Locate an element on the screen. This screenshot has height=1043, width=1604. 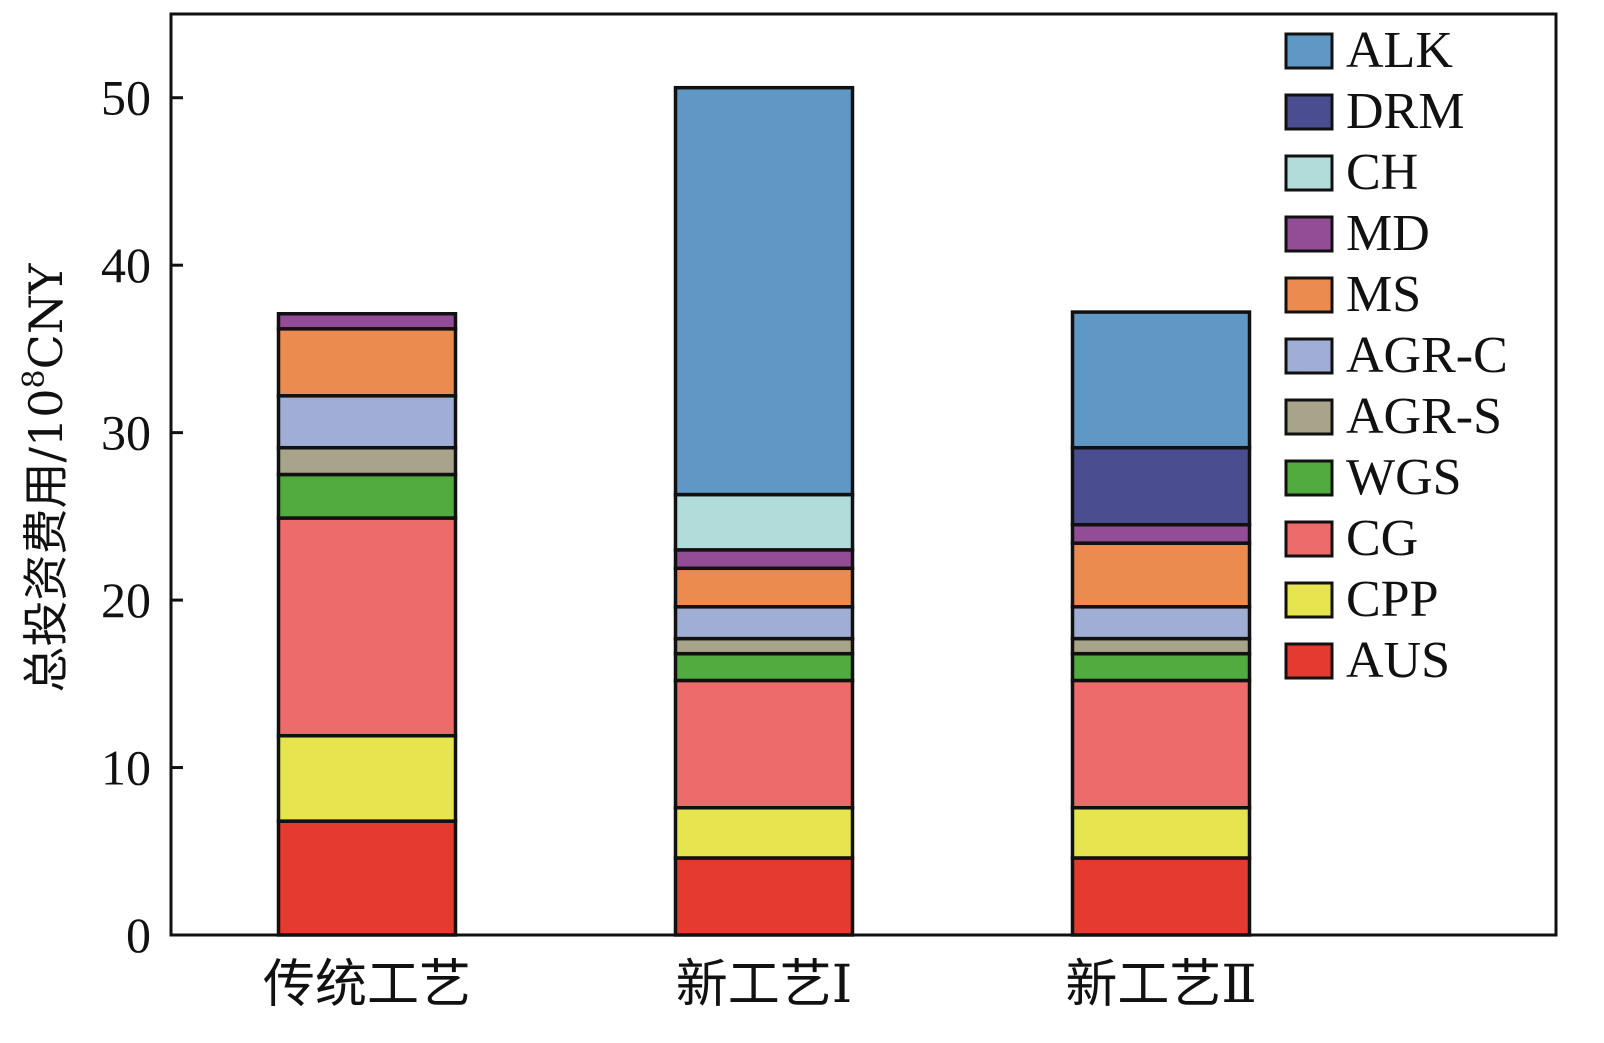
y-tick-label-20: 20 is located at coordinates (126, 600).